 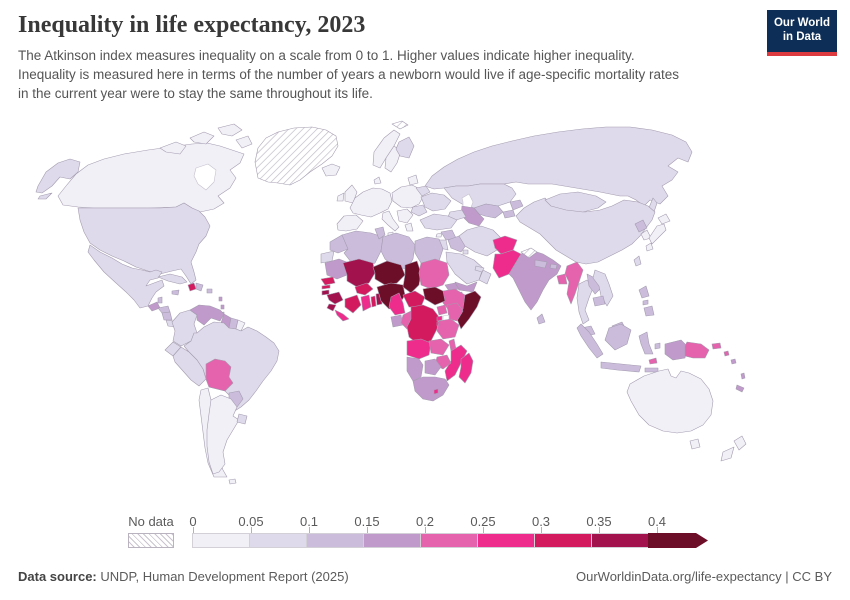 What do you see at coordinates (151, 177) in the screenshot?
I see `country-canada` at bounding box center [151, 177].